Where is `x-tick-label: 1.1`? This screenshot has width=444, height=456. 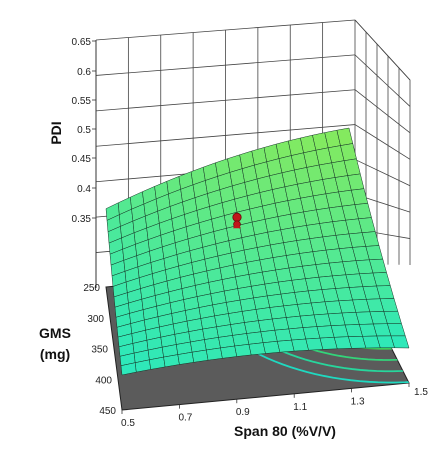
x-tick-label: 1.1 is located at coordinates (300, 407).